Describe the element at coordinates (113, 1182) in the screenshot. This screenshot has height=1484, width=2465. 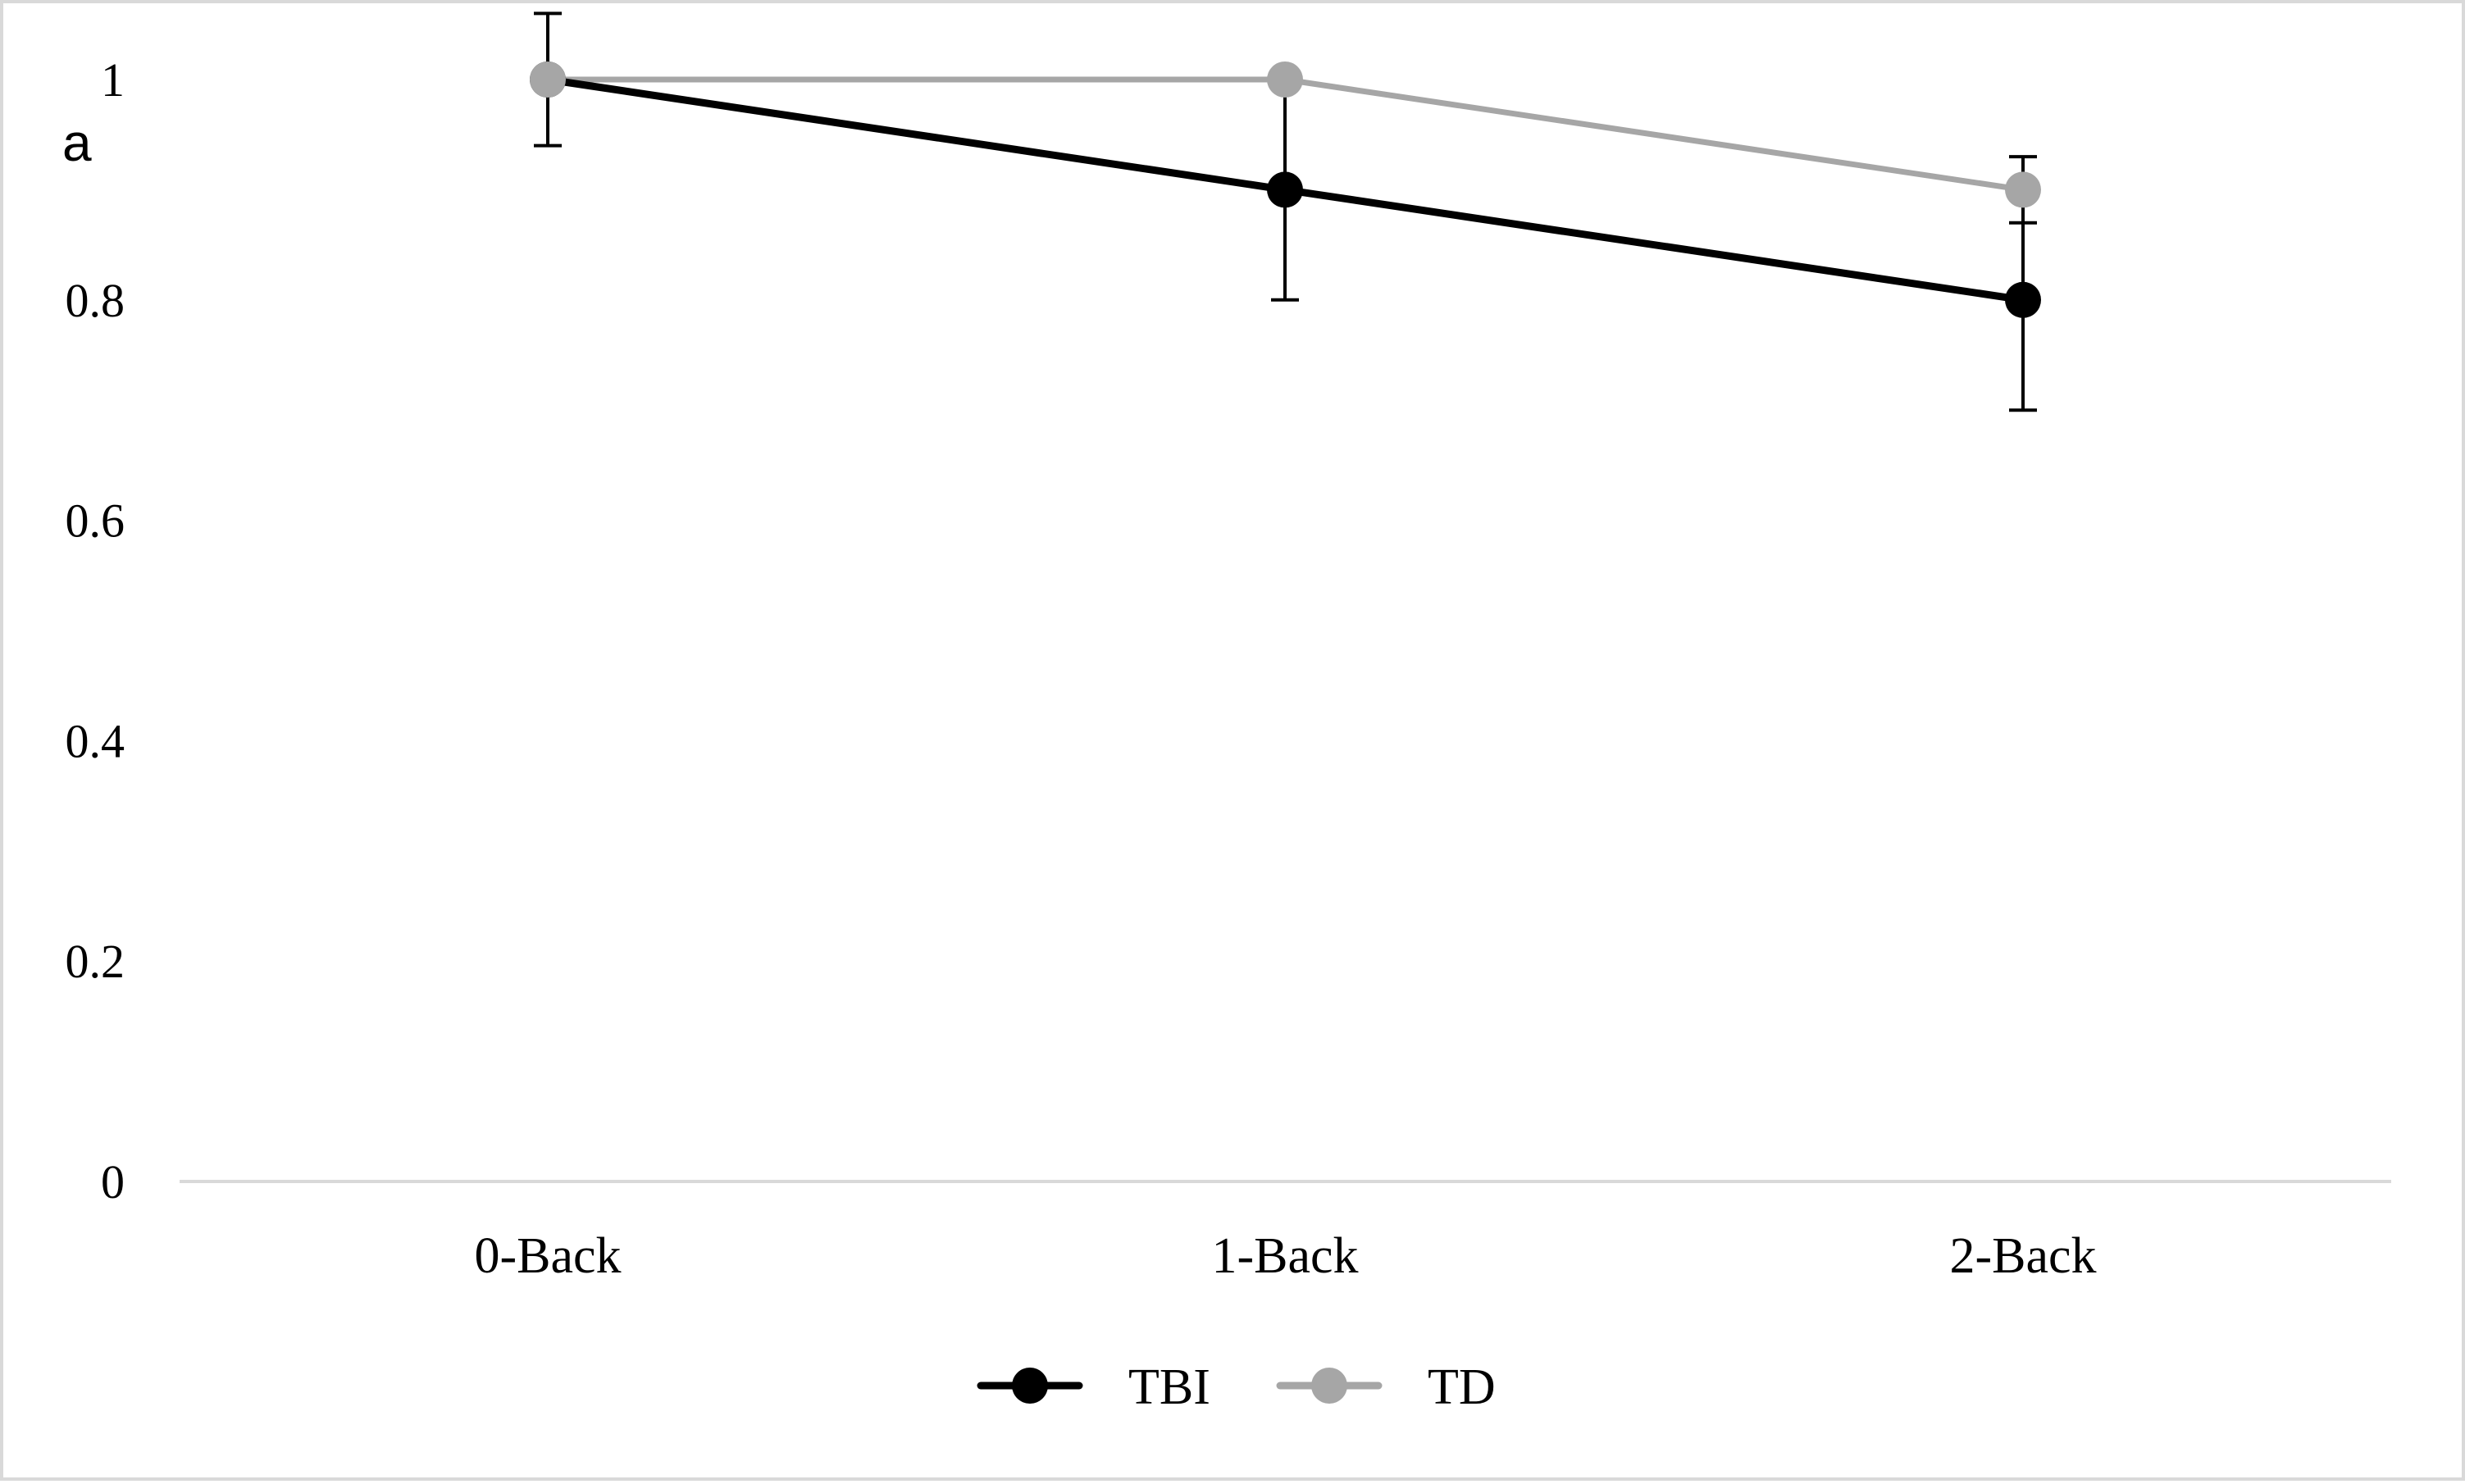
I see `y-tick-label: 0` at that location.